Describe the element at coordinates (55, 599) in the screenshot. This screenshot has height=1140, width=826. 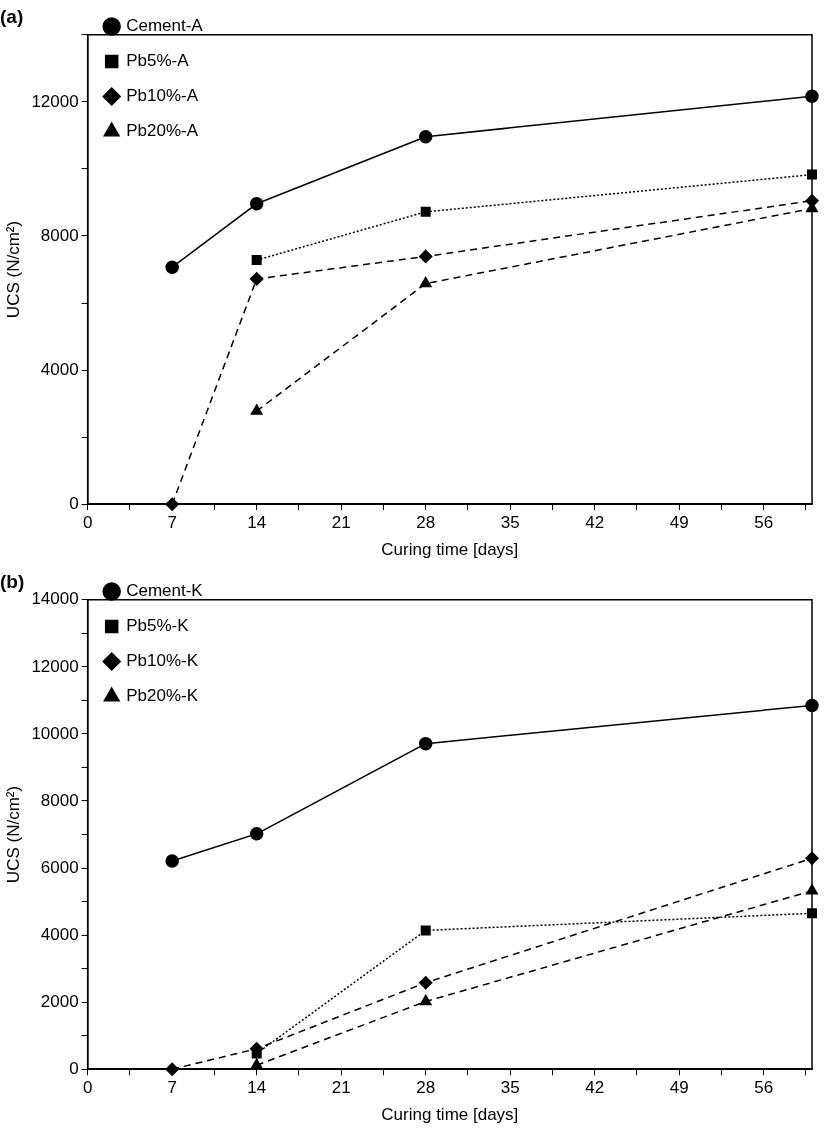
I see `y-tick-label: 14000` at that location.